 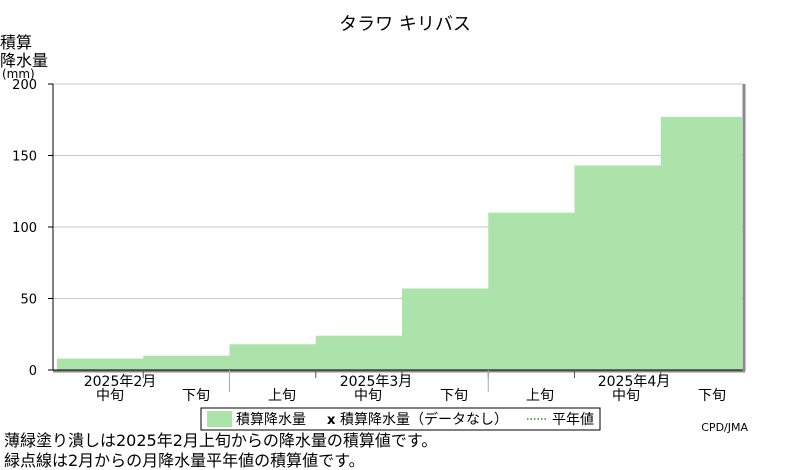 What do you see at coordinates (18, 74) in the screenshot?
I see `y-axis-unit: (mm)` at bounding box center [18, 74].